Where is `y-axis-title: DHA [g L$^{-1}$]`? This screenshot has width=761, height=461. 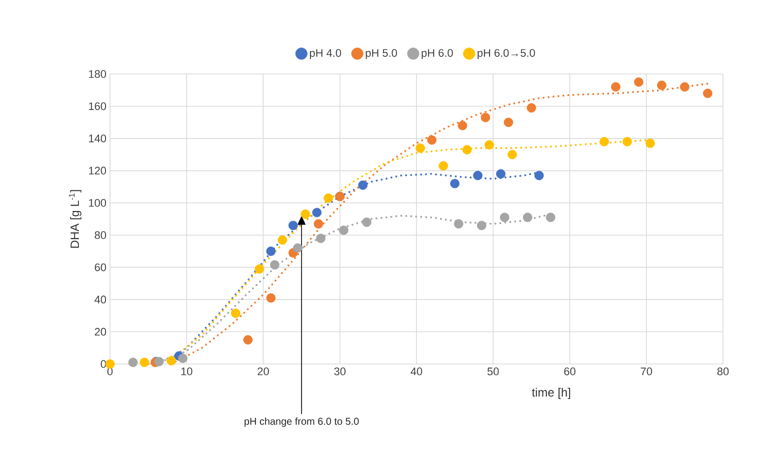 y-axis-title: DHA [g L$^{-1}$] is located at coordinates (75, 219).